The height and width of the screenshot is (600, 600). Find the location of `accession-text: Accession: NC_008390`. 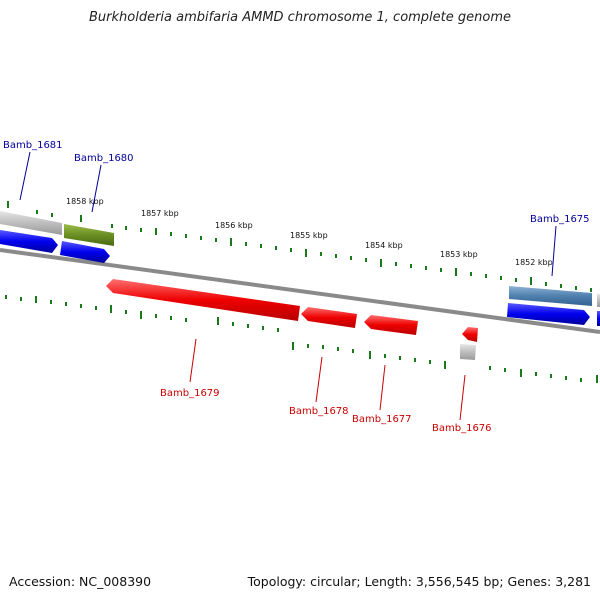

accession-text: Accession: NC_008390 is located at coordinates (80, 581).